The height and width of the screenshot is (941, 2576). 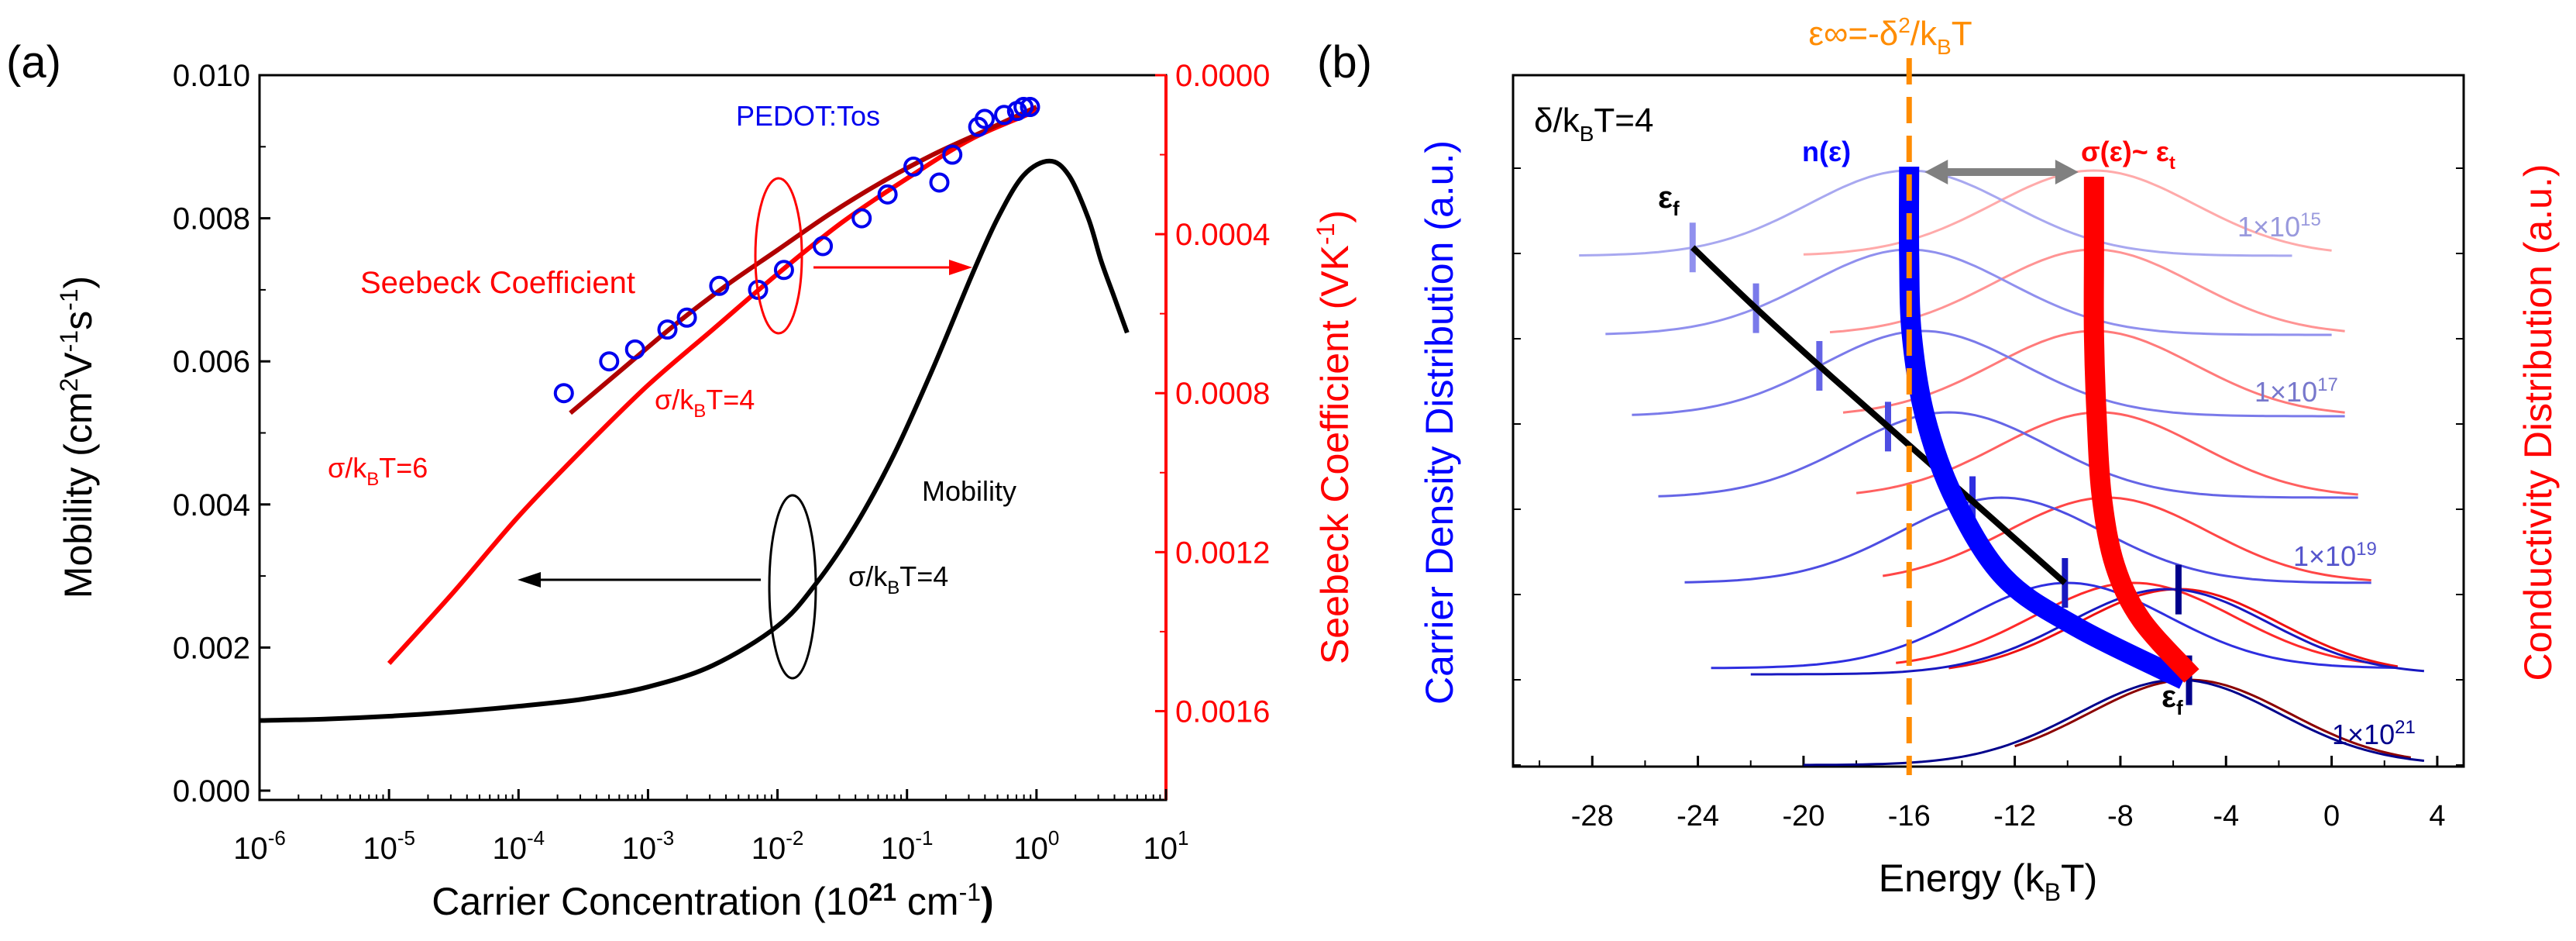 What do you see at coordinates (2226, 816) in the screenshot?
I see `b-xtick-label: -4` at bounding box center [2226, 816].